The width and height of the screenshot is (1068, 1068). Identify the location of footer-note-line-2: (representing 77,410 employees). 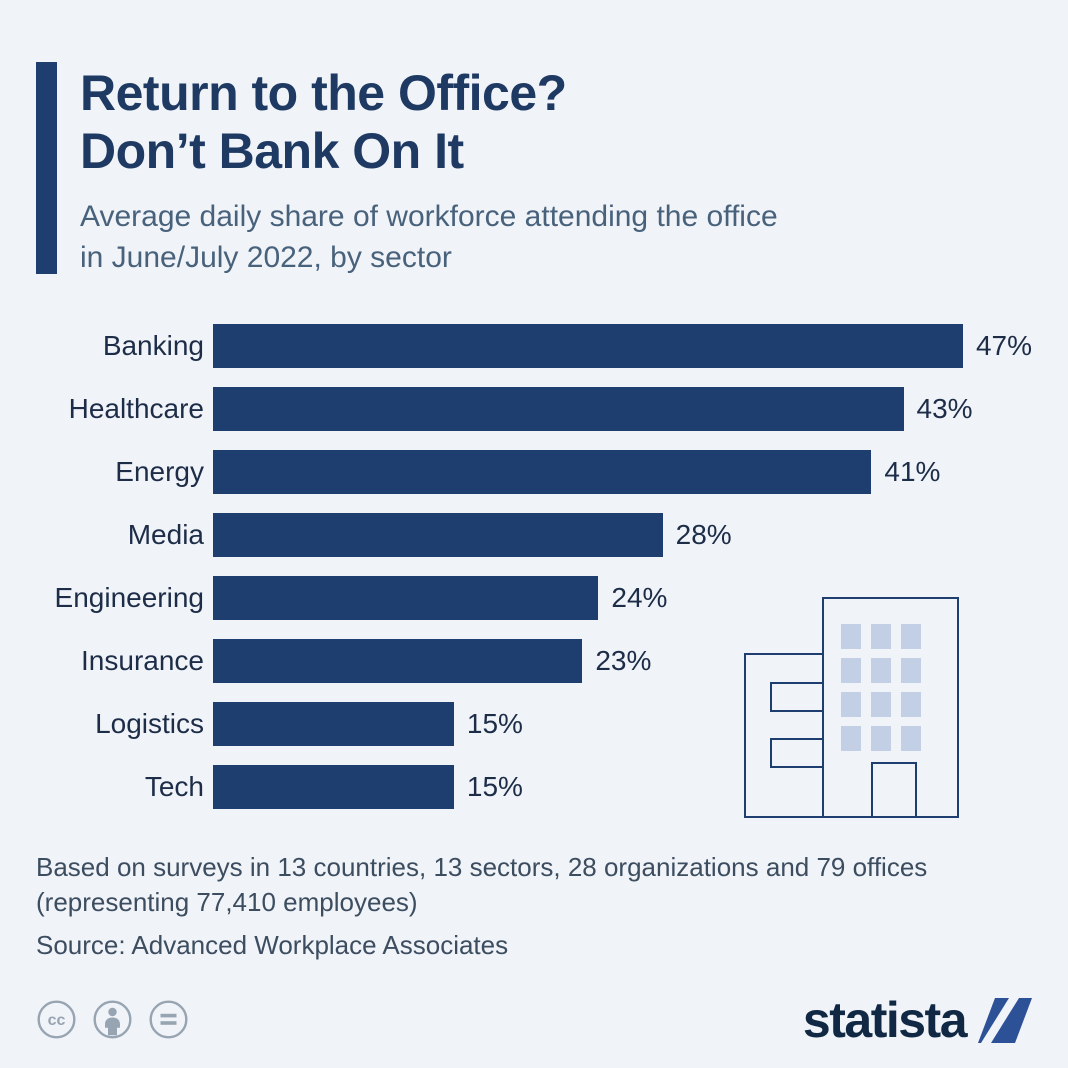
(227, 902).